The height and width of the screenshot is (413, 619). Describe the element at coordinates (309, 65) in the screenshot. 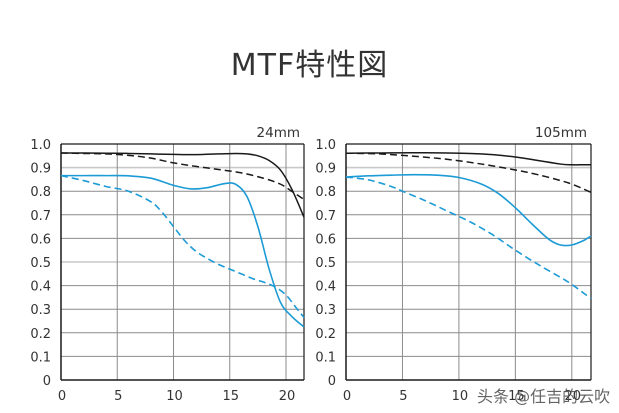

I see `page-title: MTF特性図` at that location.